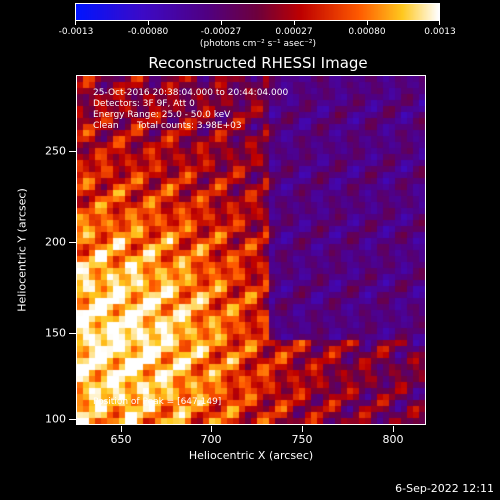 The width and height of the screenshot is (500, 500). What do you see at coordinates (55, 242) in the screenshot?
I see `y-tick-label: 200` at bounding box center [55, 242].